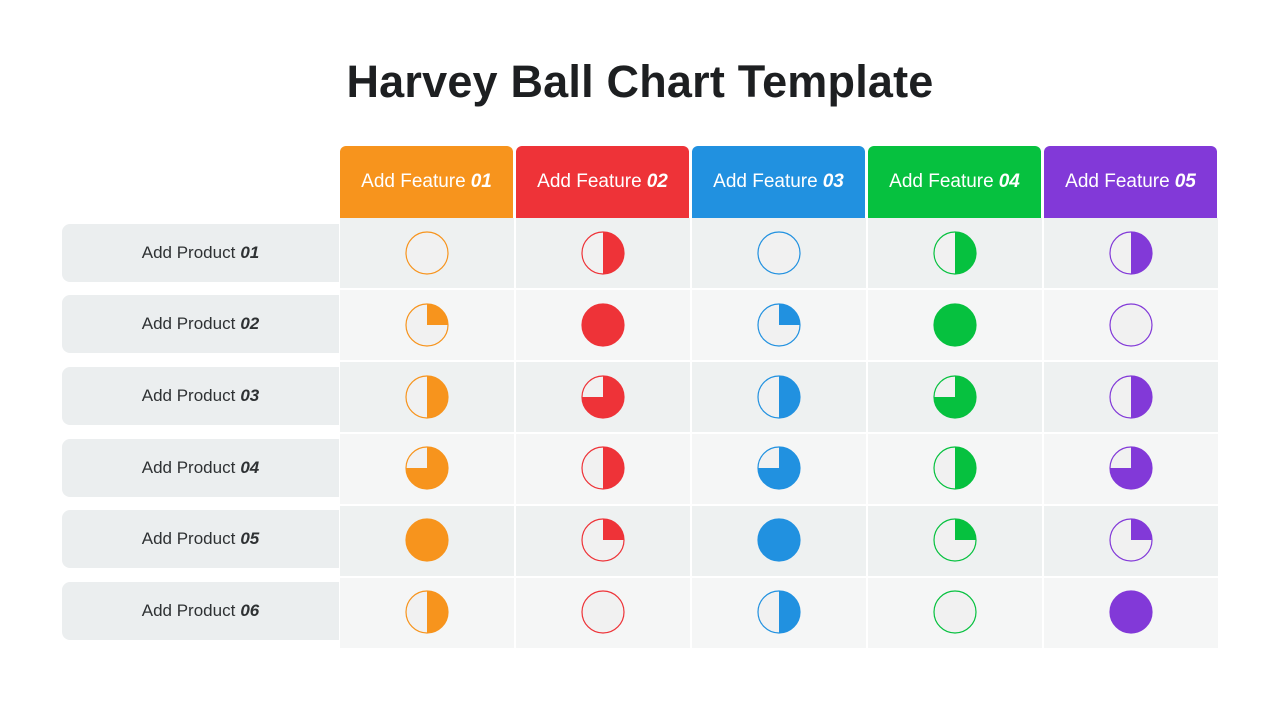  What do you see at coordinates (250, 467) in the screenshot?
I see `product-label-number: 04` at bounding box center [250, 467].